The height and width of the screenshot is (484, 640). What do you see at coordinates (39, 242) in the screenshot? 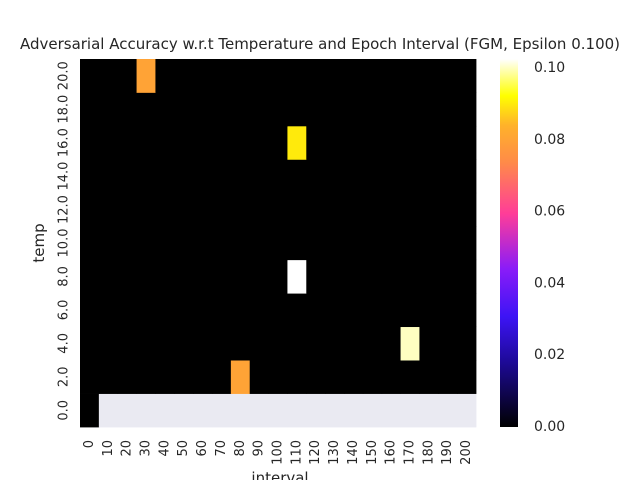
I see `y-axis-label: temp` at bounding box center [39, 242].